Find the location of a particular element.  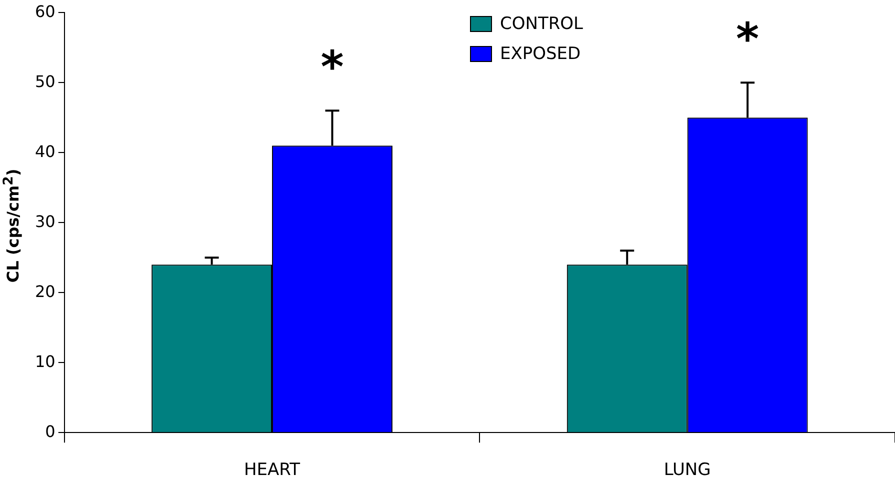

y-tick-label: 30 is located at coordinates (45, 221).